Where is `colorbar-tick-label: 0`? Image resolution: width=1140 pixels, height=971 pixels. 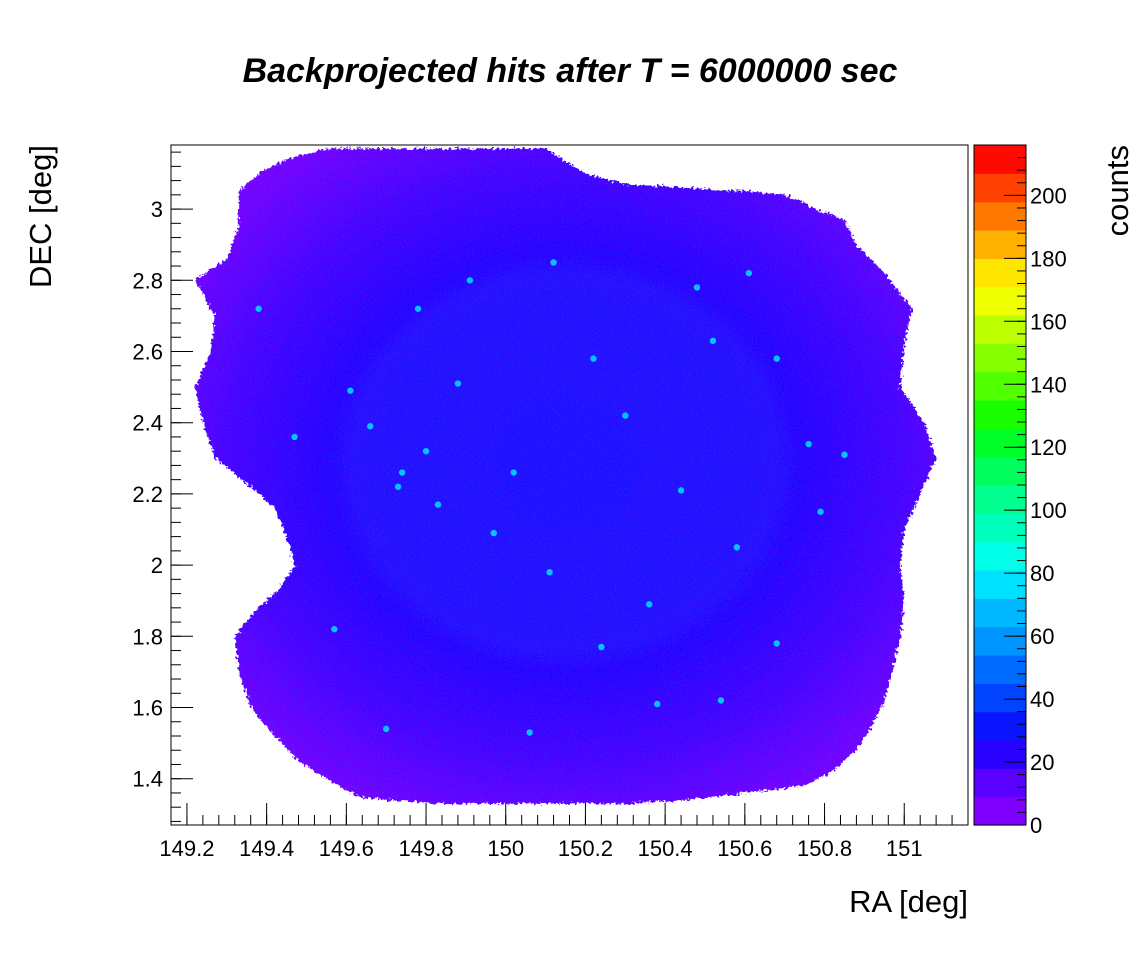 colorbar-tick-label: 0 is located at coordinates (1036, 825).